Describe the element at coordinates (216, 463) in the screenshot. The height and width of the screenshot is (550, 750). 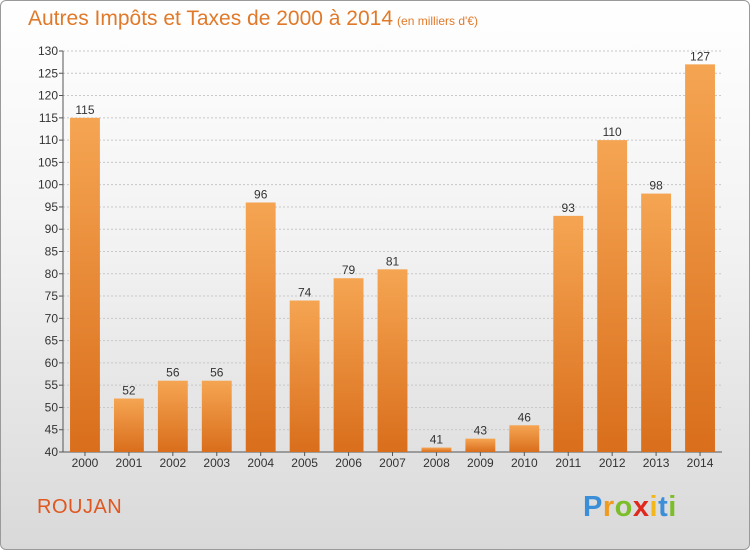
I see `x-tick-label: 2003` at that location.